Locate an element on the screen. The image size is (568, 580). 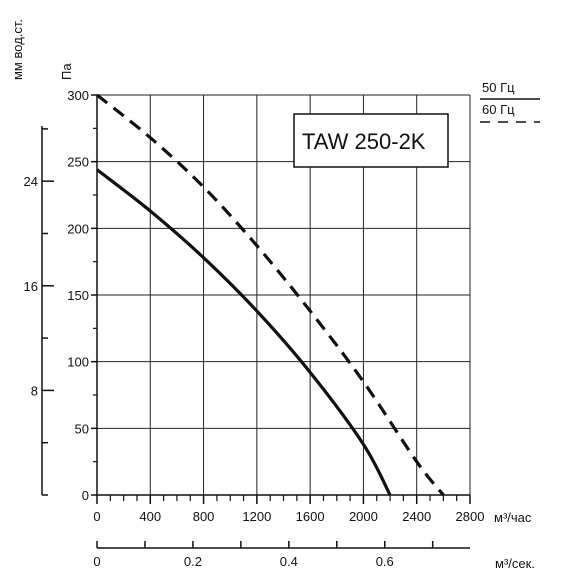
y-axis-primary-label: Па is located at coordinates (66, 71).